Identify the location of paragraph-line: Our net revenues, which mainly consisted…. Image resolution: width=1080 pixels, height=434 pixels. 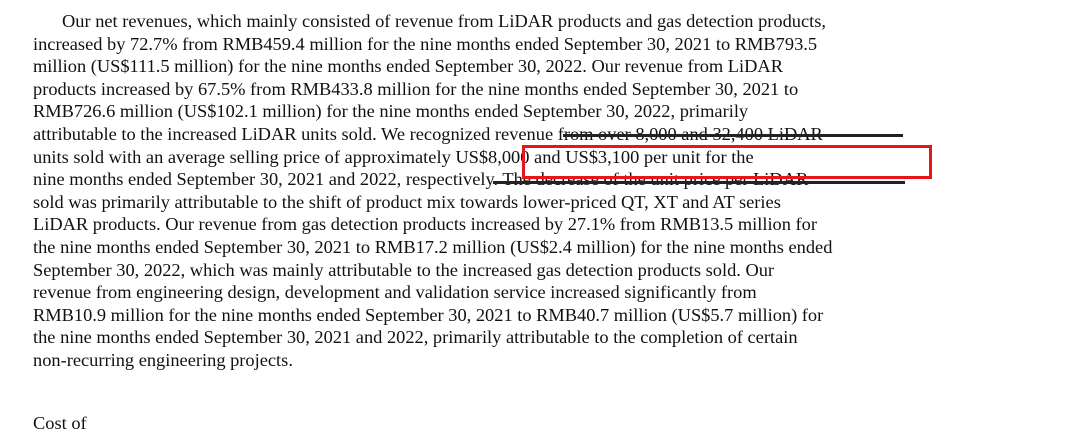
(444, 21).